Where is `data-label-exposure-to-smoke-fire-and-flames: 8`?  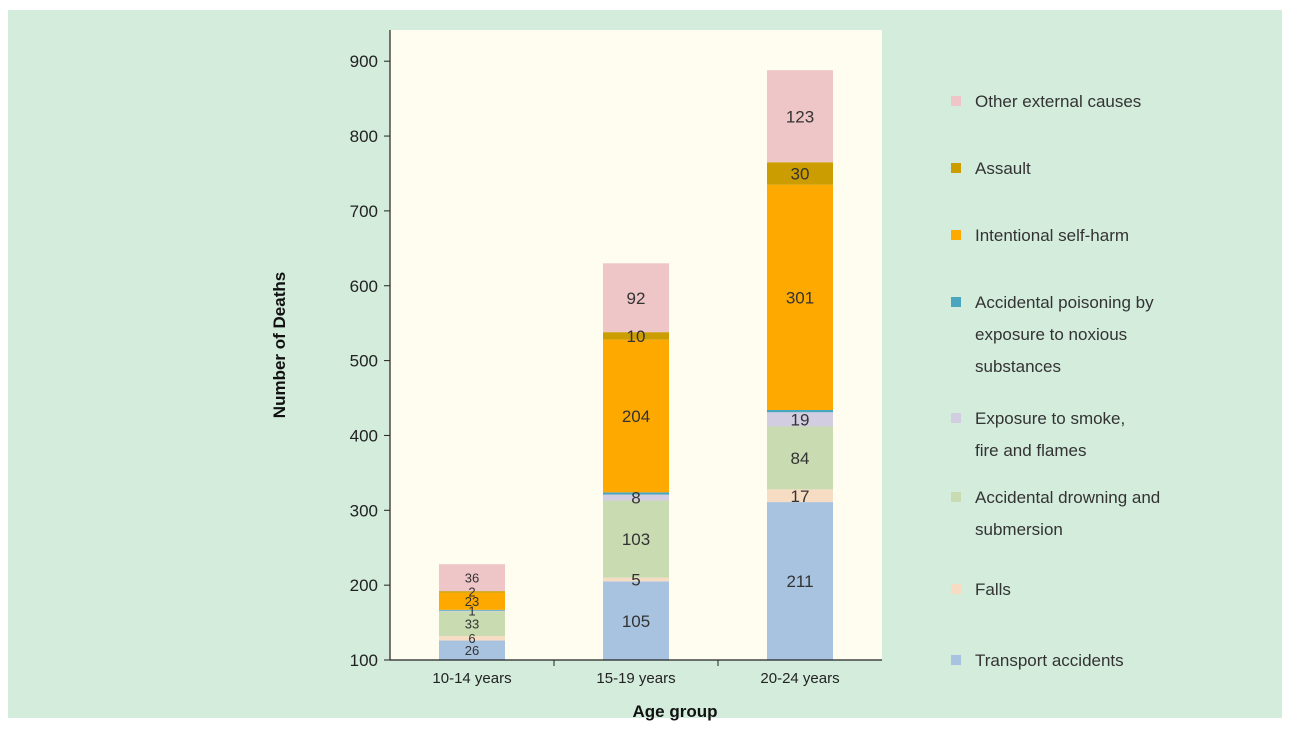 data-label-exposure-to-smoke-fire-and-flames: 8 is located at coordinates (635, 498).